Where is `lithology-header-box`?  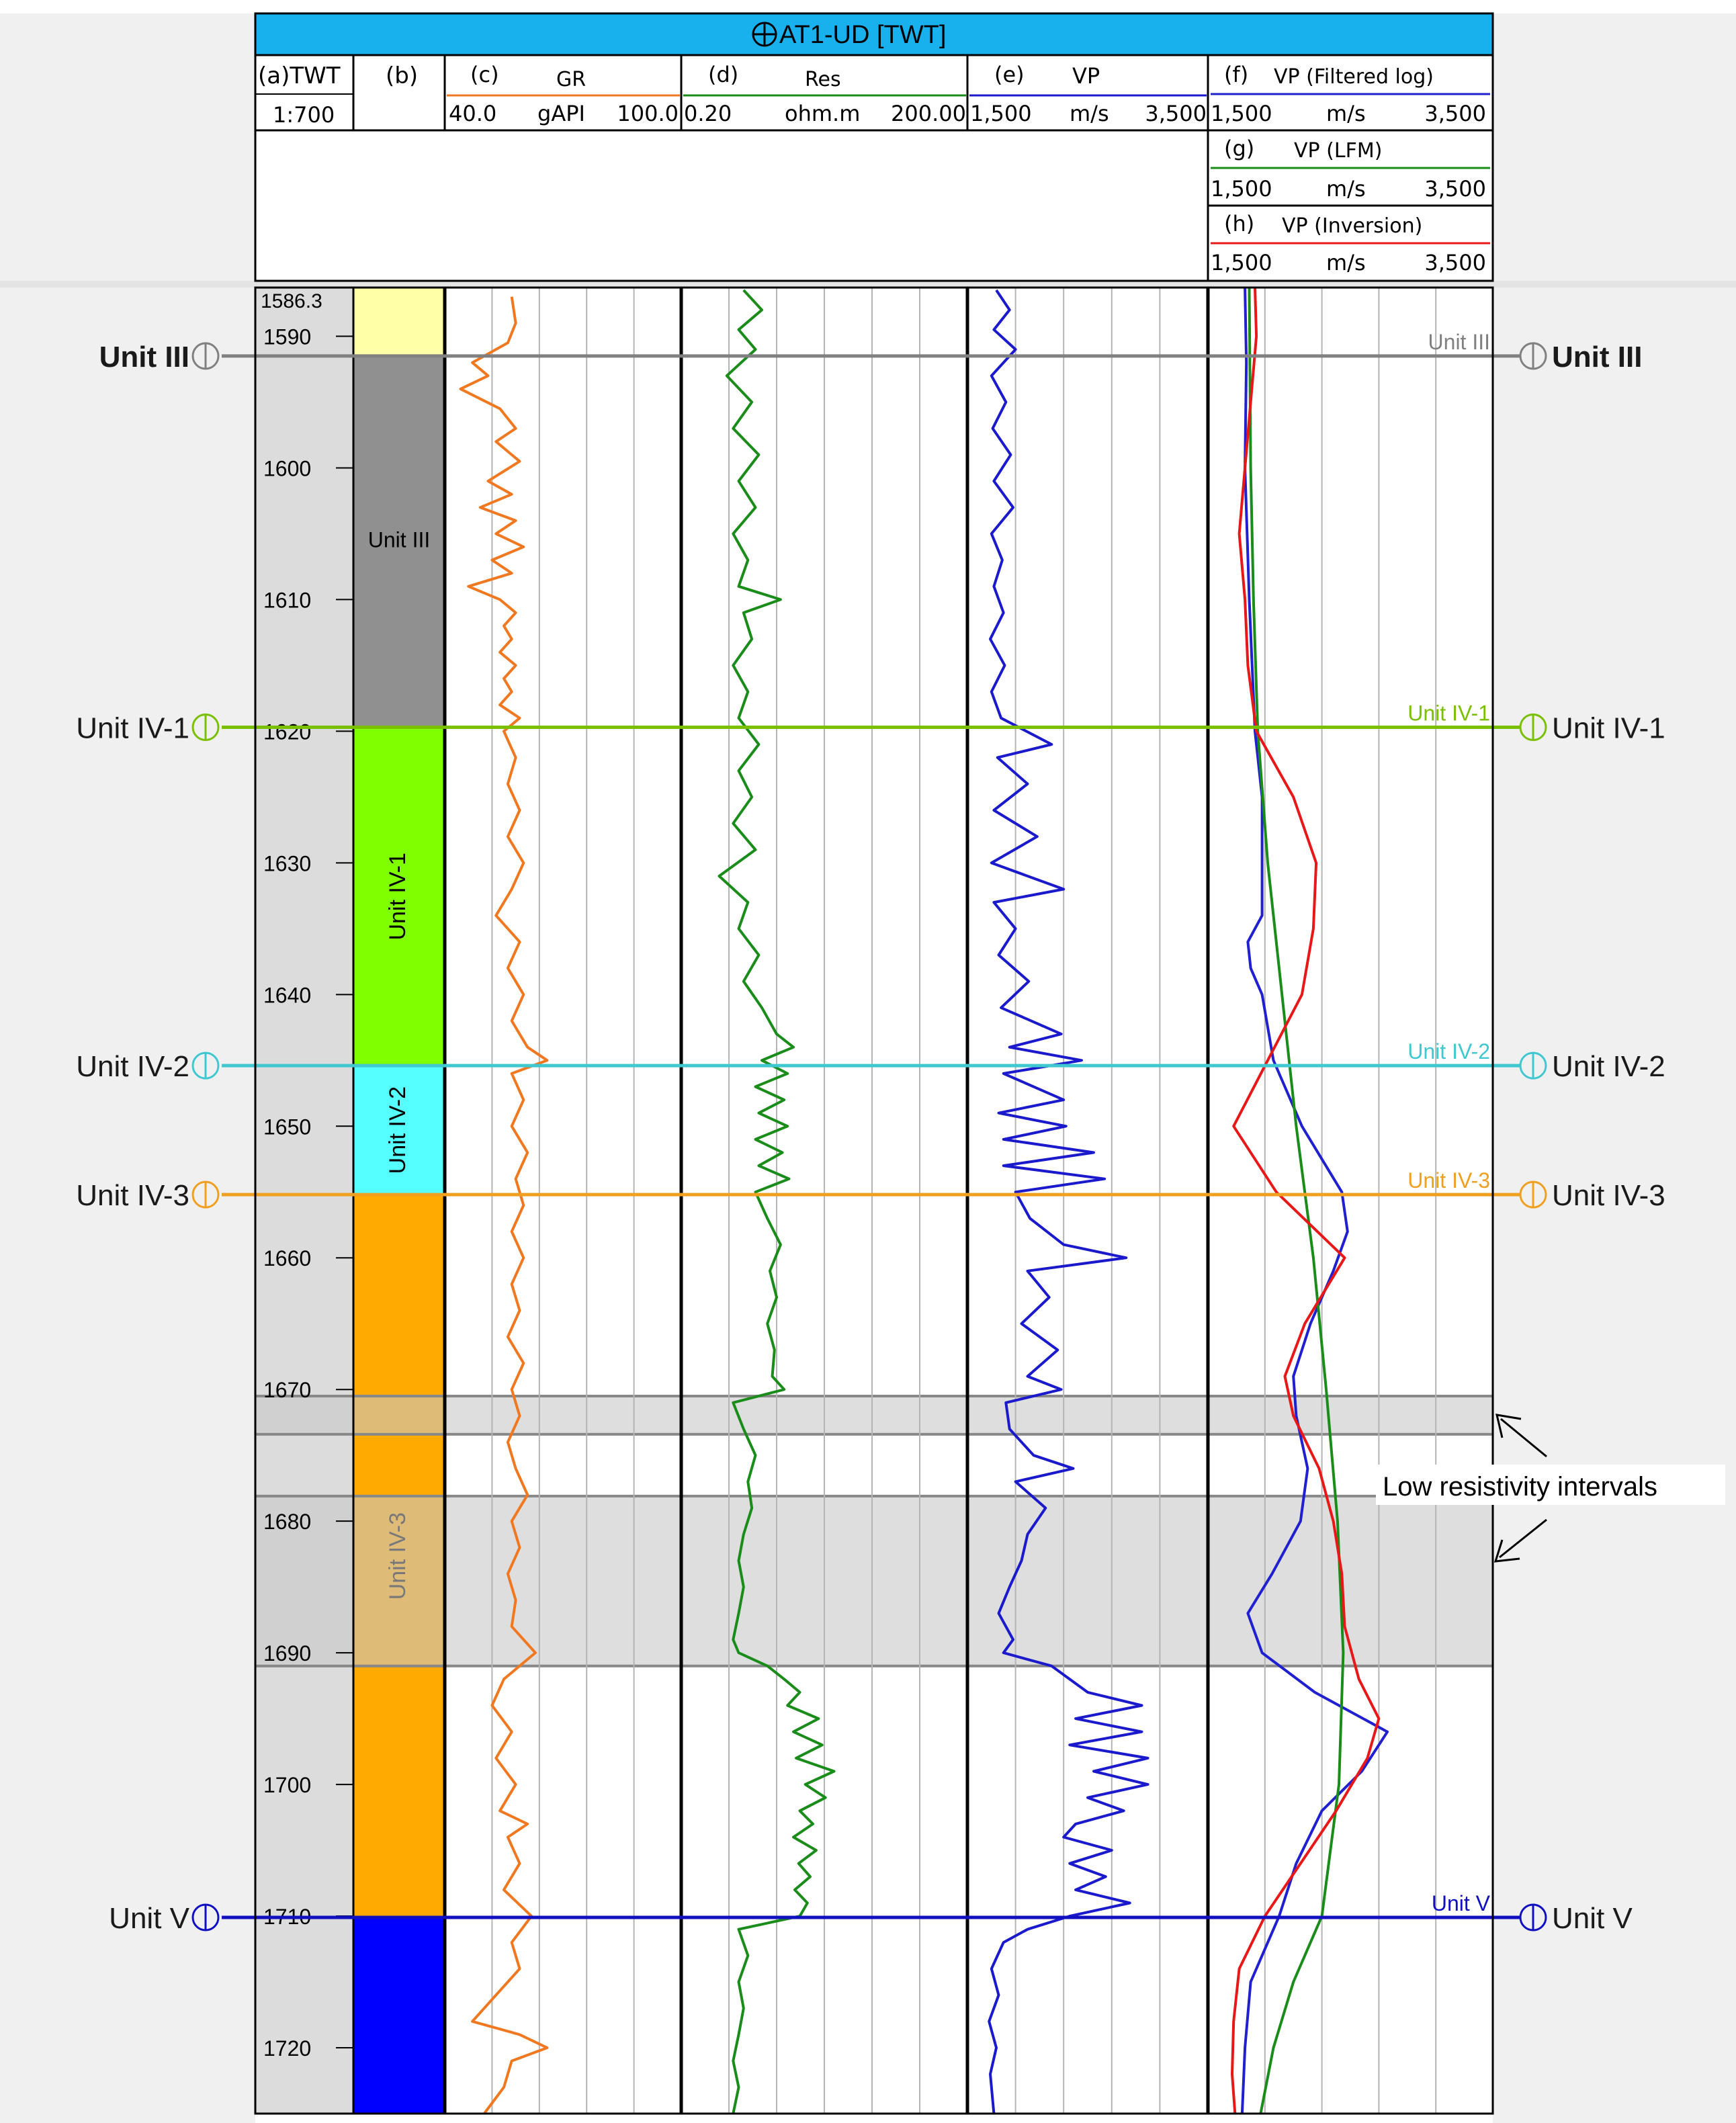
lithology-header-box is located at coordinates (399, 93).